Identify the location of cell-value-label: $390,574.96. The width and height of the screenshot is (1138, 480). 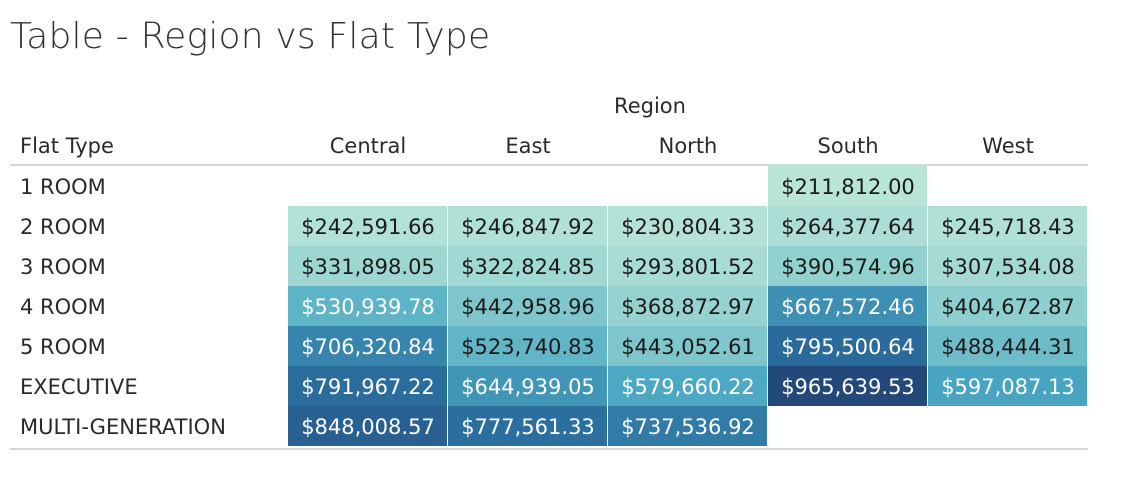
(848, 267).